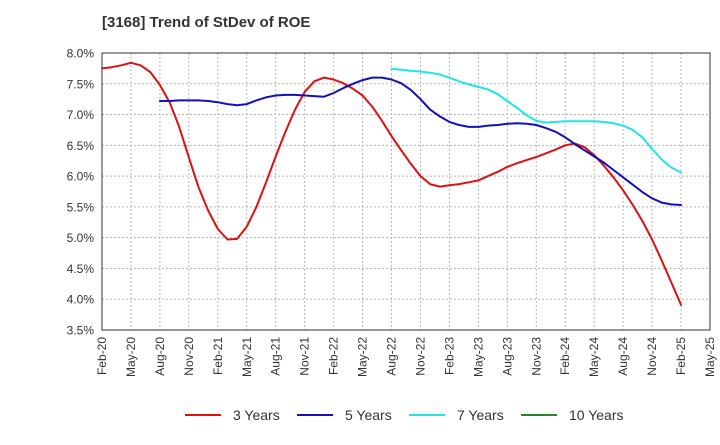 This screenshot has height=445, width=720. What do you see at coordinates (81, 300) in the screenshot?
I see `y-tick-label: 4.0%` at bounding box center [81, 300].